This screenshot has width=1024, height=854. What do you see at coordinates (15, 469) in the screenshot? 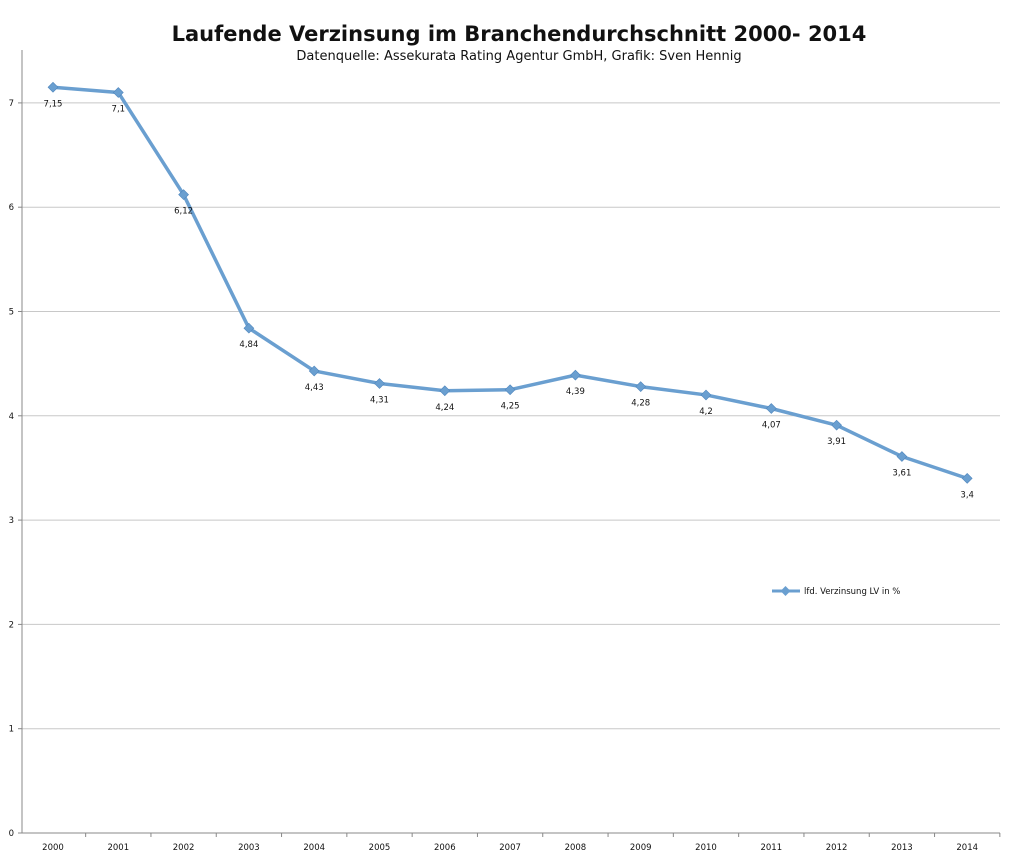
I see `y-axis-ticks: 0 1 2 3 4 5 6 7` at bounding box center [15, 469].